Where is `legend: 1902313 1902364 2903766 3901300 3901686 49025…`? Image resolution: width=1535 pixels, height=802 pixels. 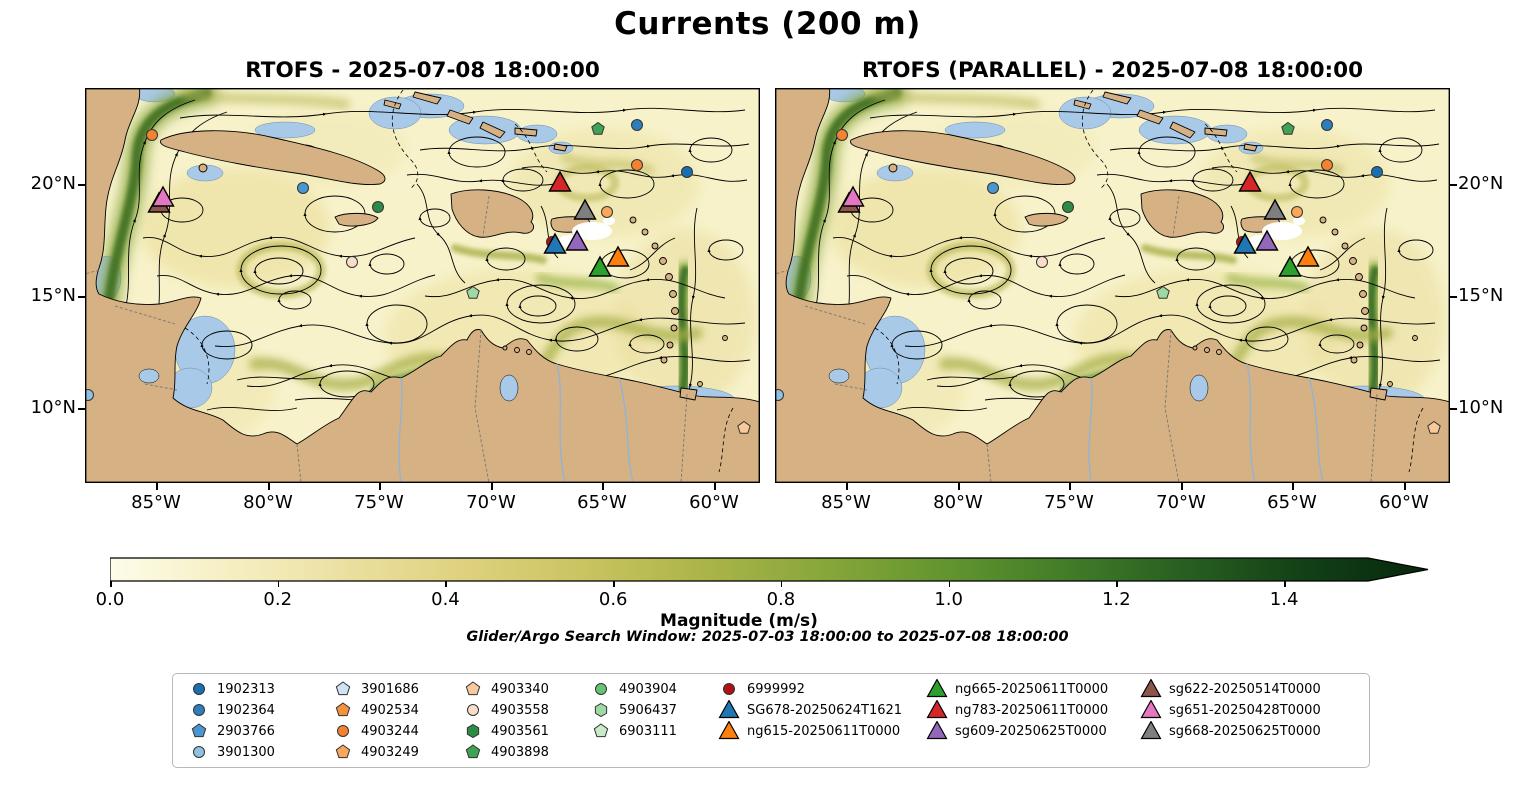
legend: 1902313 1902364 2903766 3901300 3901686 49025… is located at coordinates (771, 720).